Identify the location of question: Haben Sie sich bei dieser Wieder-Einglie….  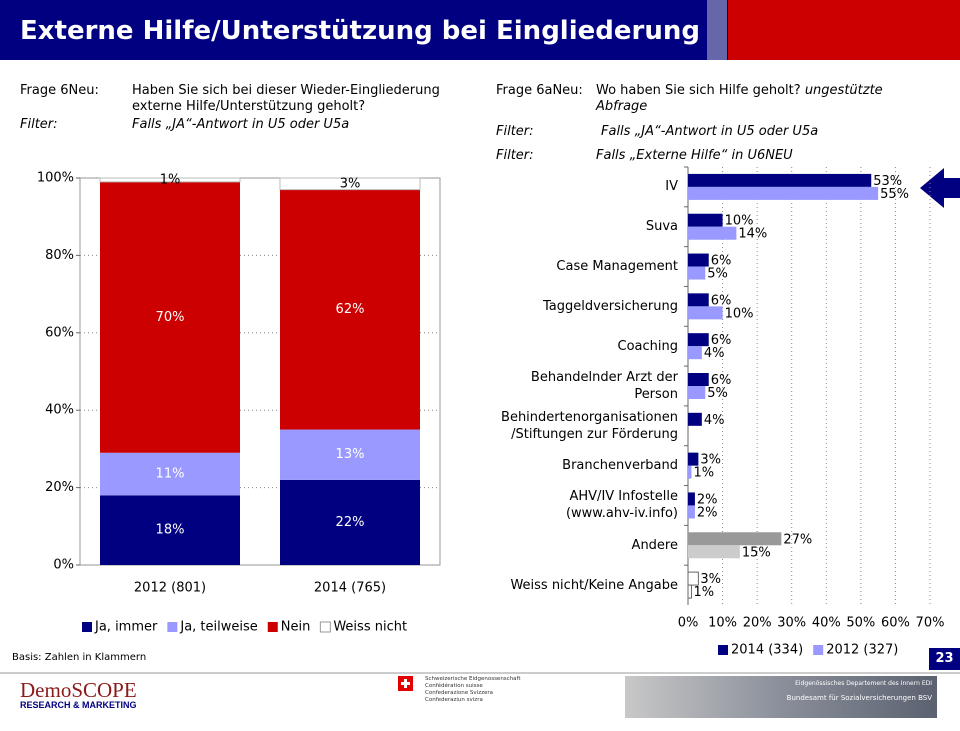
(286, 98).